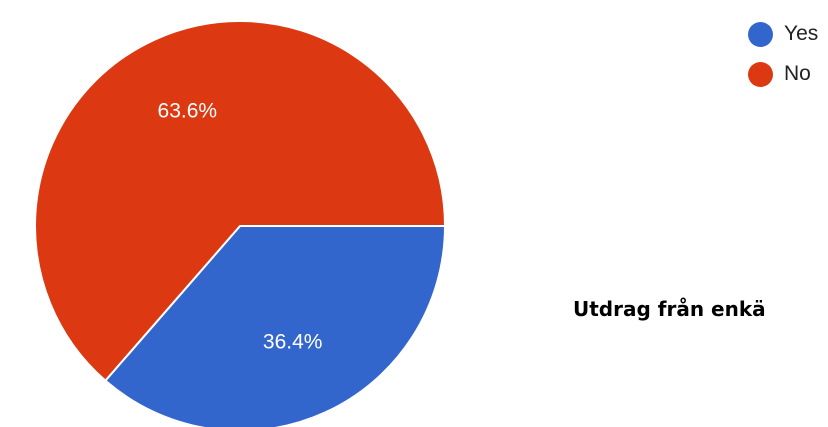 Image resolution: width=828 pixels, height=427 pixels. Describe the element at coordinates (293, 342) in the screenshot. I see `slice-label-yes: 36.4%` at that location.